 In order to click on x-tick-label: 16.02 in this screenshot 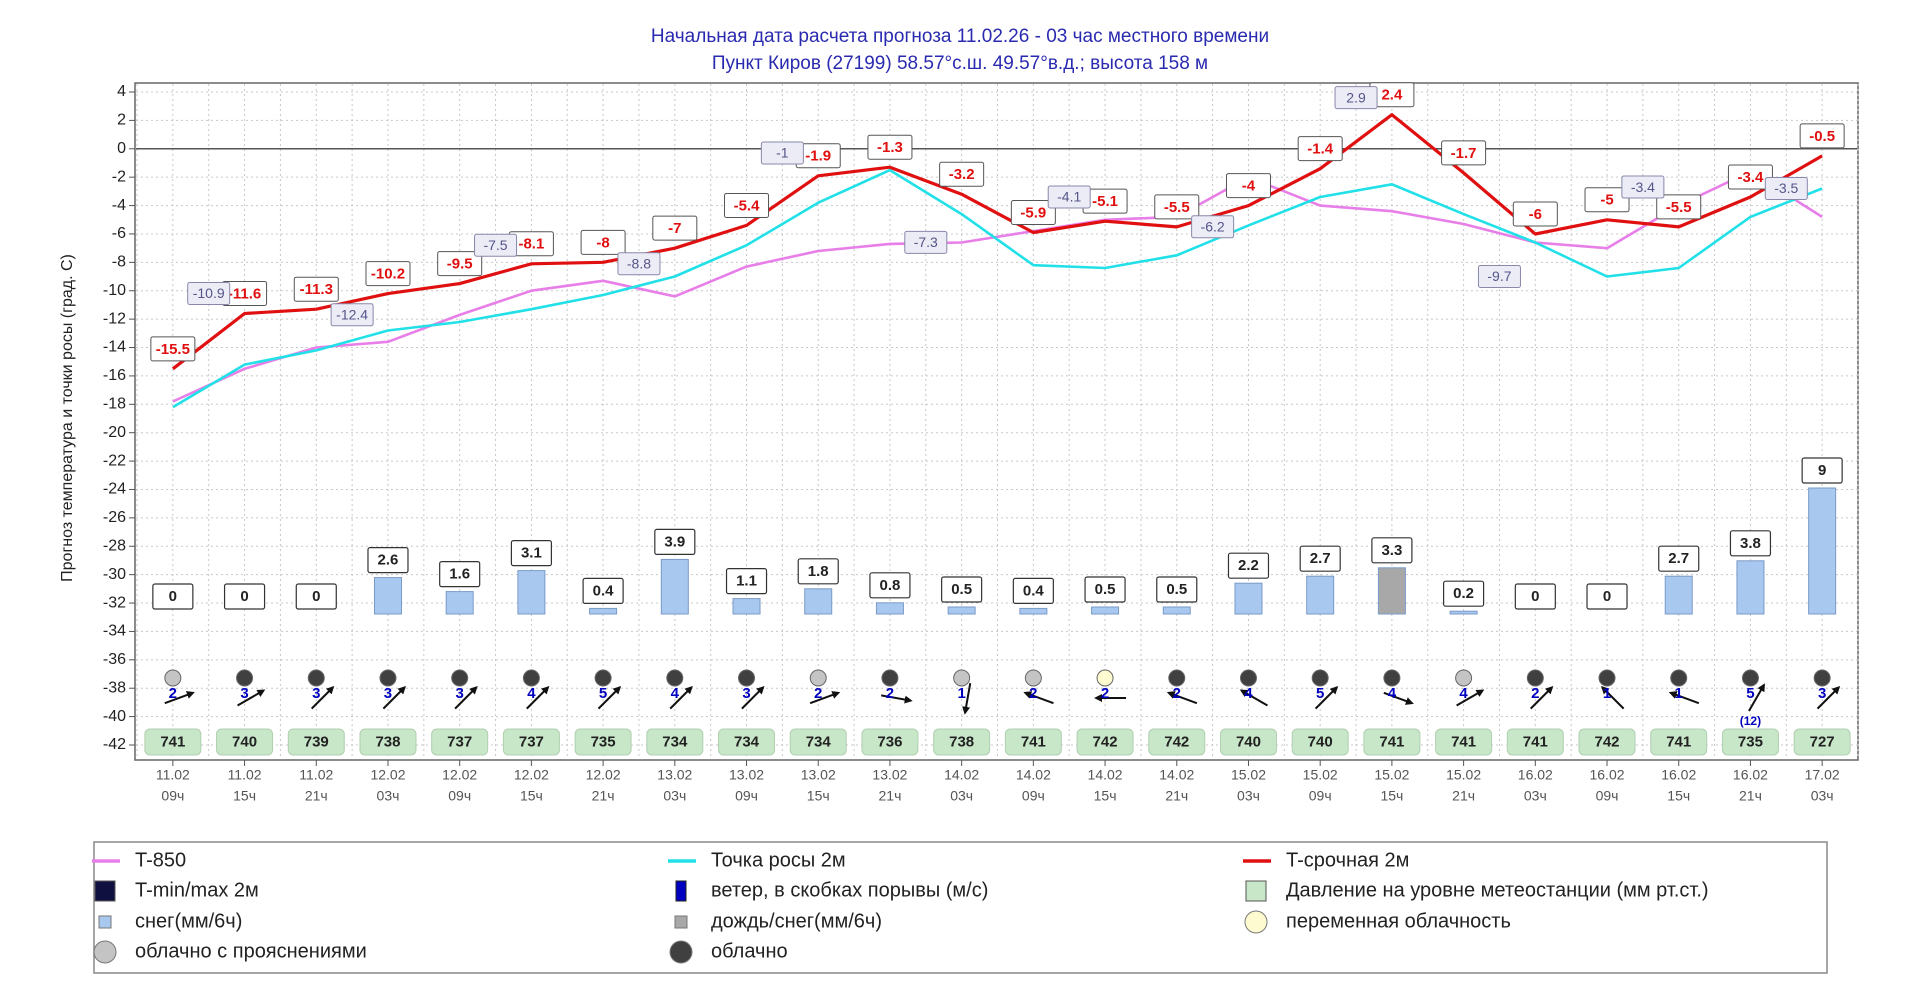, I will do `click(1535, 775)`.